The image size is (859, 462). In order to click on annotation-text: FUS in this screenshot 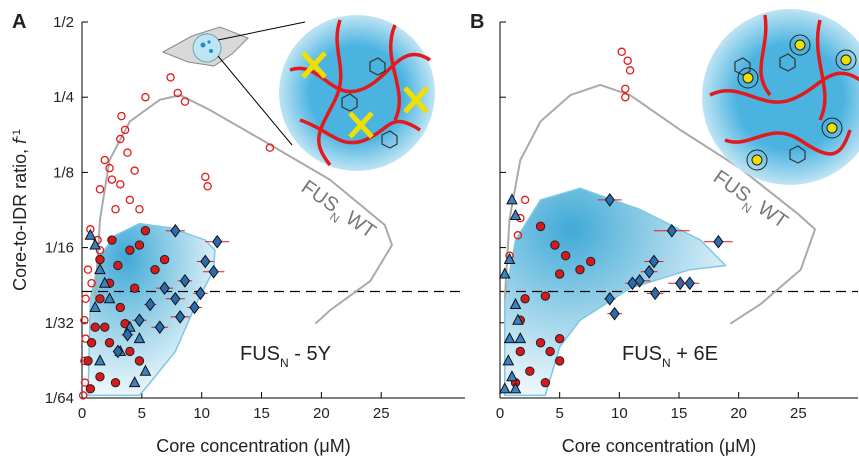, I will do `click(642, 354)`.